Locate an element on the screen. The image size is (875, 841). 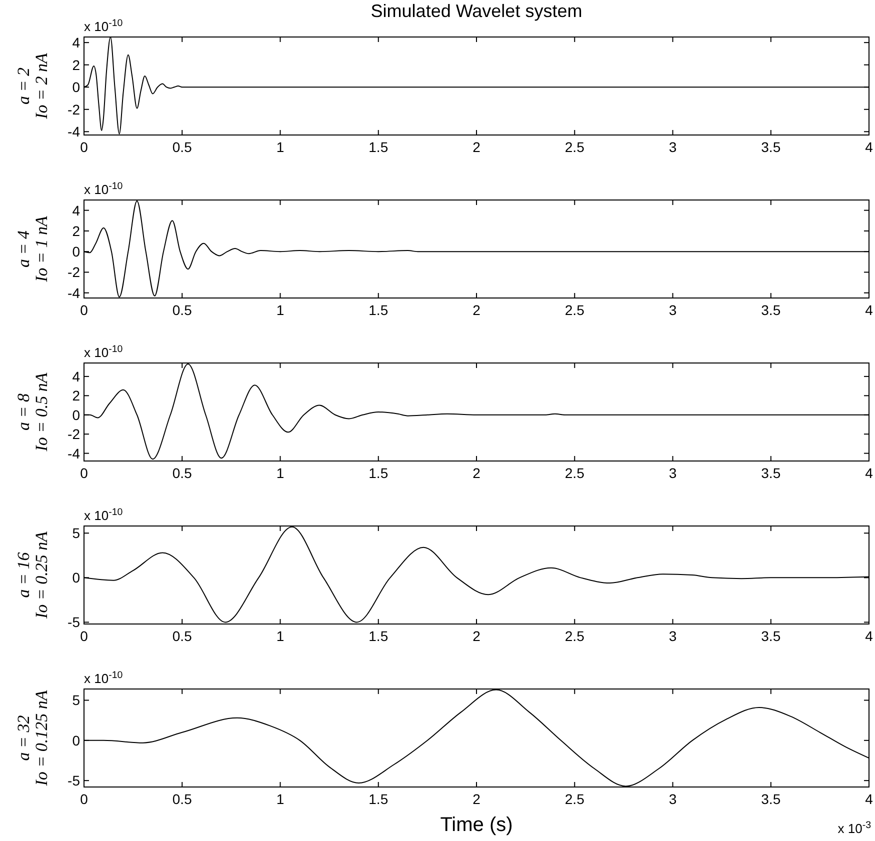
y-axis-title: a = 4 Io = 1 nA is located at coordinates (32, 249).